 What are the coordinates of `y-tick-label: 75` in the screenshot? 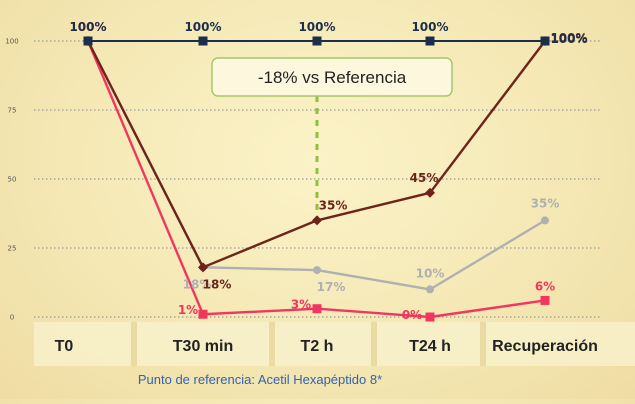 It's located at (12, 111).